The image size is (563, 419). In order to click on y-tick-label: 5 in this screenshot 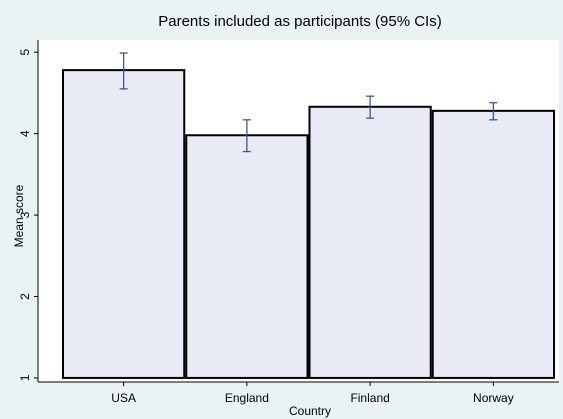, I will do `click(25, 52)`.